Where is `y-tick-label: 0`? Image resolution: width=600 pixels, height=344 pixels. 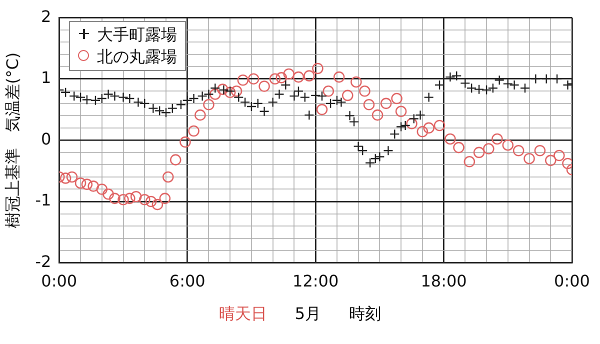 y-tick-label: 0 is located at coordinates (46, 138).